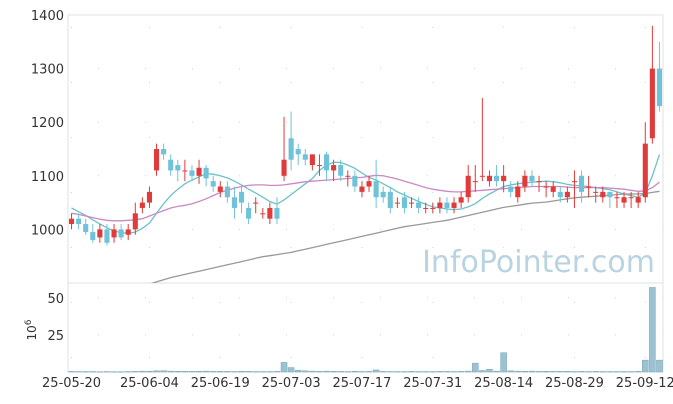 The width and height of the screenshot is (673, 404). What do you see at coordinates (55, 299) in the screenshot?
I see `volume-tick-label: 50` at bounding box center [55, 299].